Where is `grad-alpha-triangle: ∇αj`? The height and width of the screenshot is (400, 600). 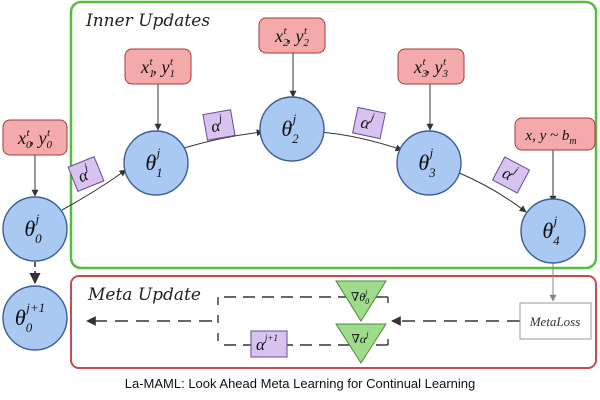 grad-alpha-triangle: ∇αj is located at coordinates (361, 343).